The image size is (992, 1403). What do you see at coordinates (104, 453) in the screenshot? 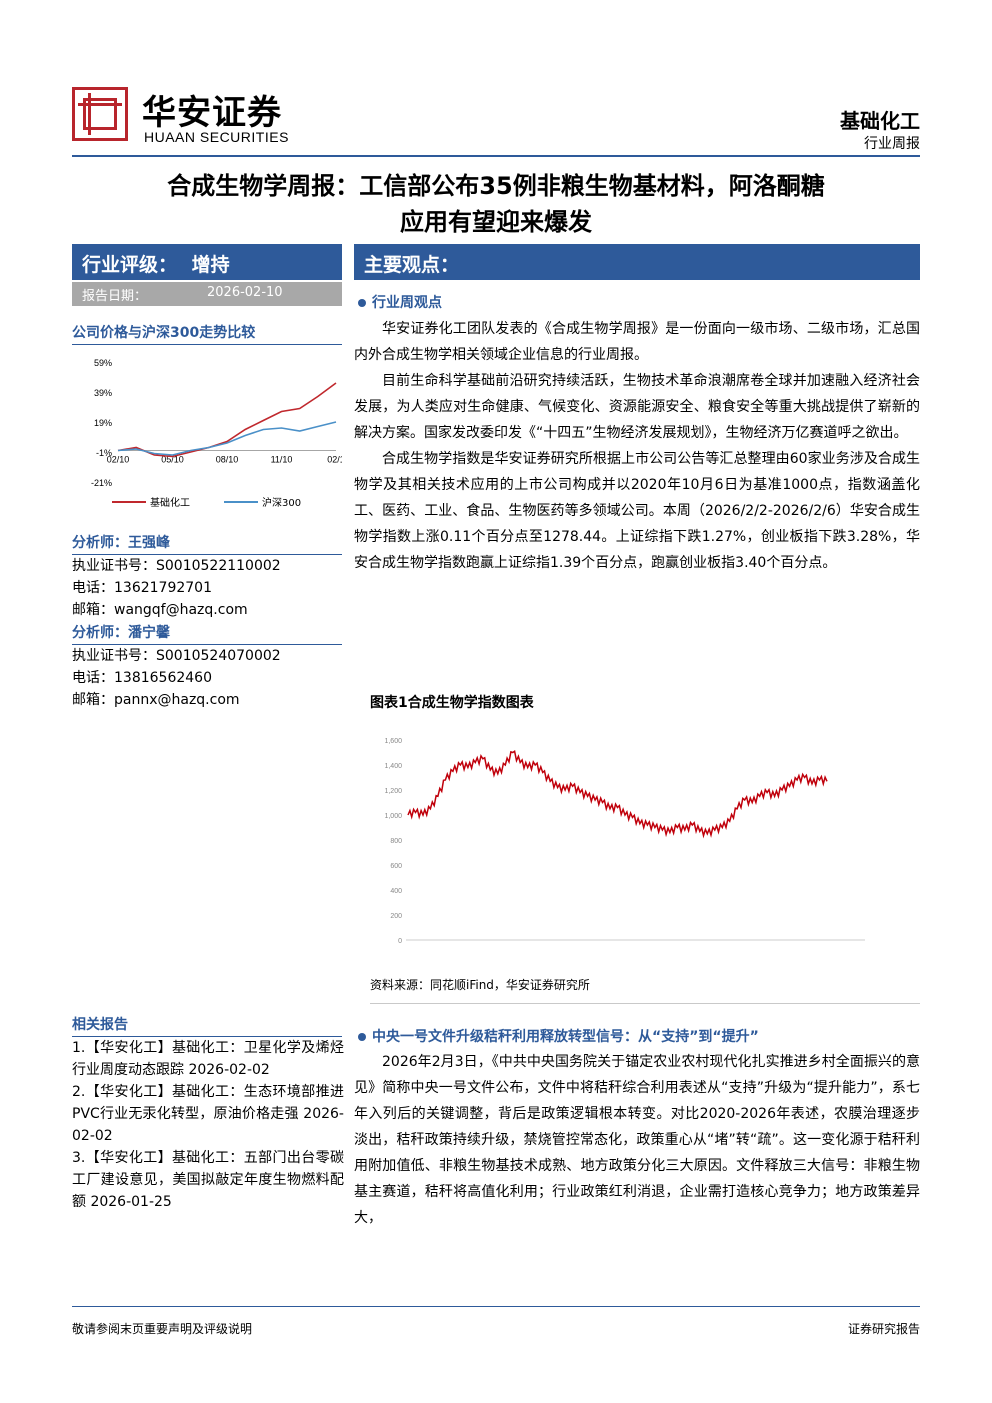
I see `y-tick-label: -1%` at bounding box center [104, 453].